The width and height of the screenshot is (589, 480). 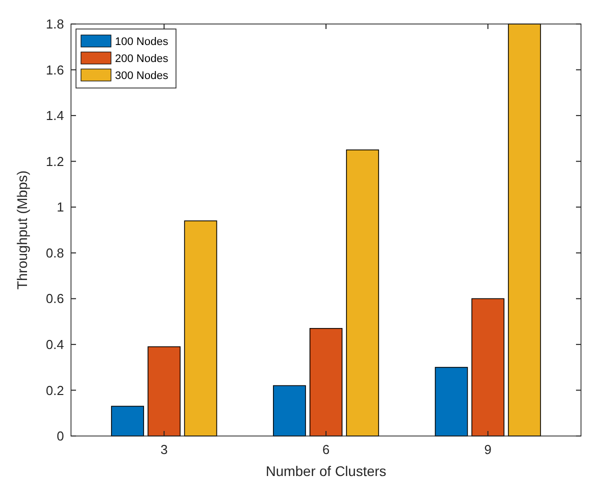 What do you see at coordinates (55, 24) in the screenshot?
I see `y-tick-label: 1.8` at bounding box center [55, 24].